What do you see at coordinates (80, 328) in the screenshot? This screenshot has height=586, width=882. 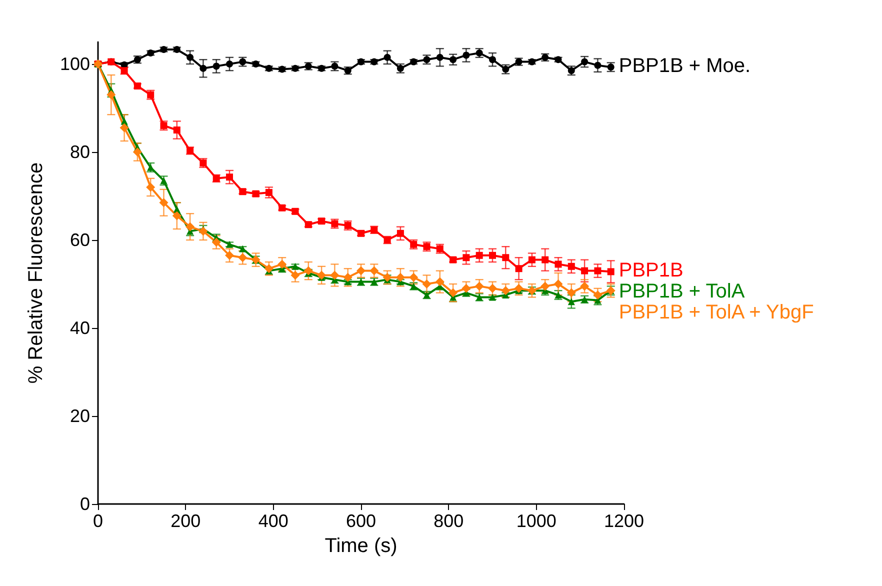 I see `y-tick-label: 40` at bounding box center [80, 328].